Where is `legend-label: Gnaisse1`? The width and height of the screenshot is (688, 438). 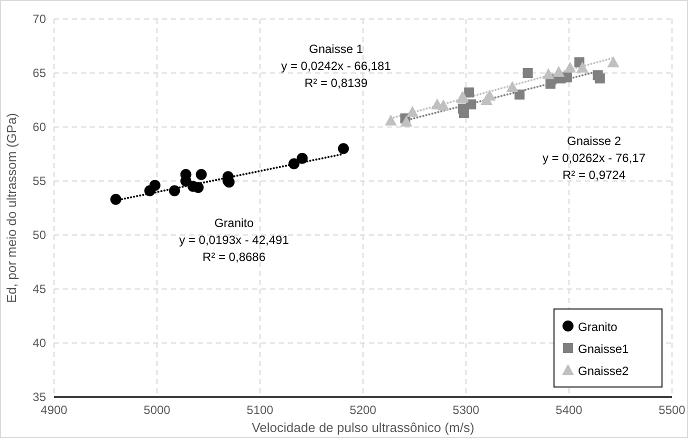
legend-label: Gnaisse1 is located at coordinates (604, 349).